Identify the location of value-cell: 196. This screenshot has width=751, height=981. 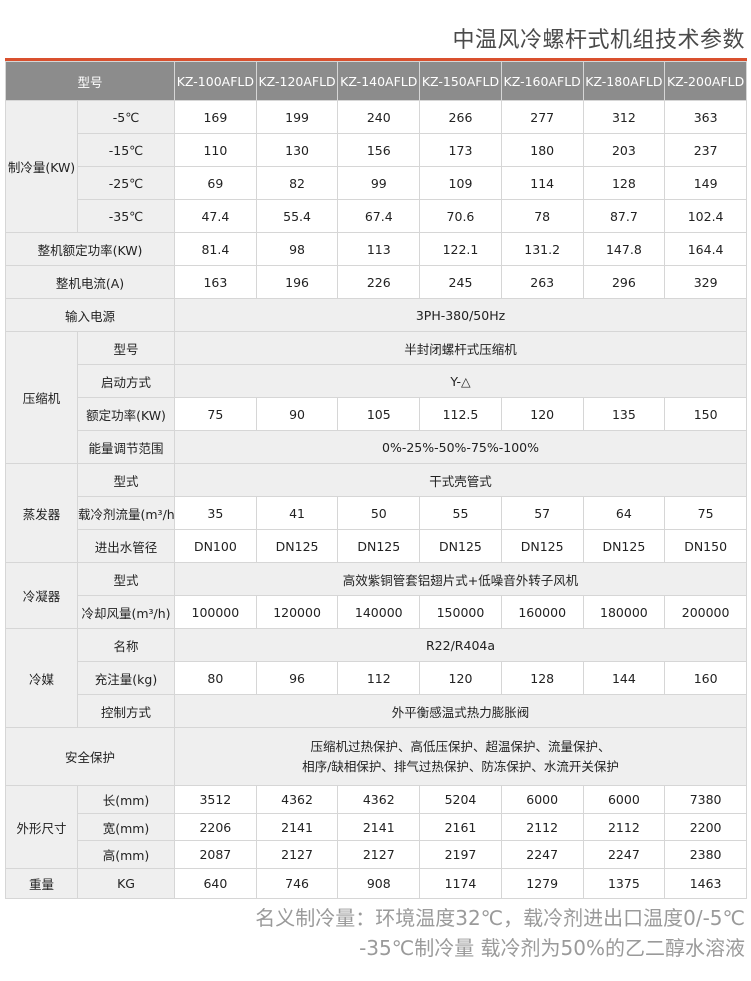
(297, 282).